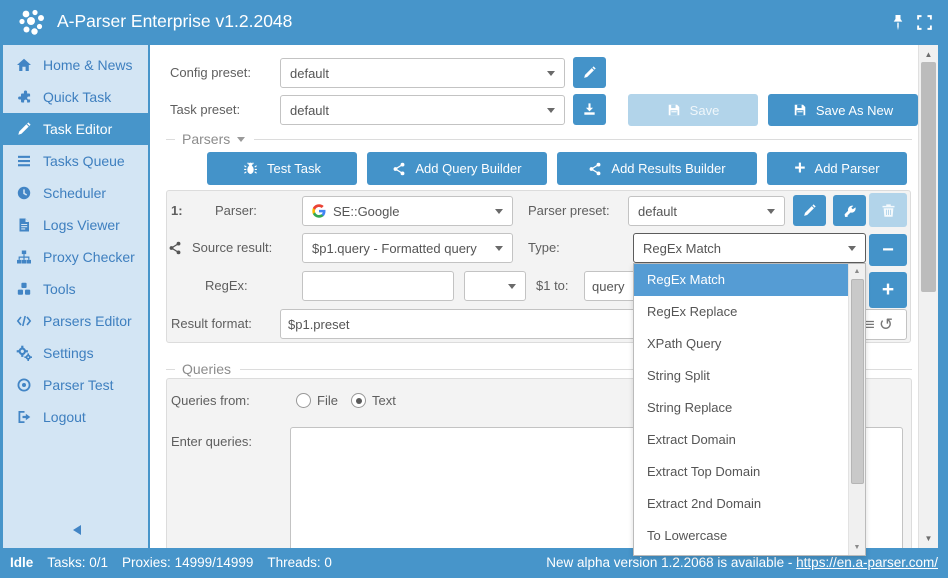 This screenshot has width=948, height=578. Describe the element at coordinates (24, 353) in the screenshot. I see `gears-icon` at that location.